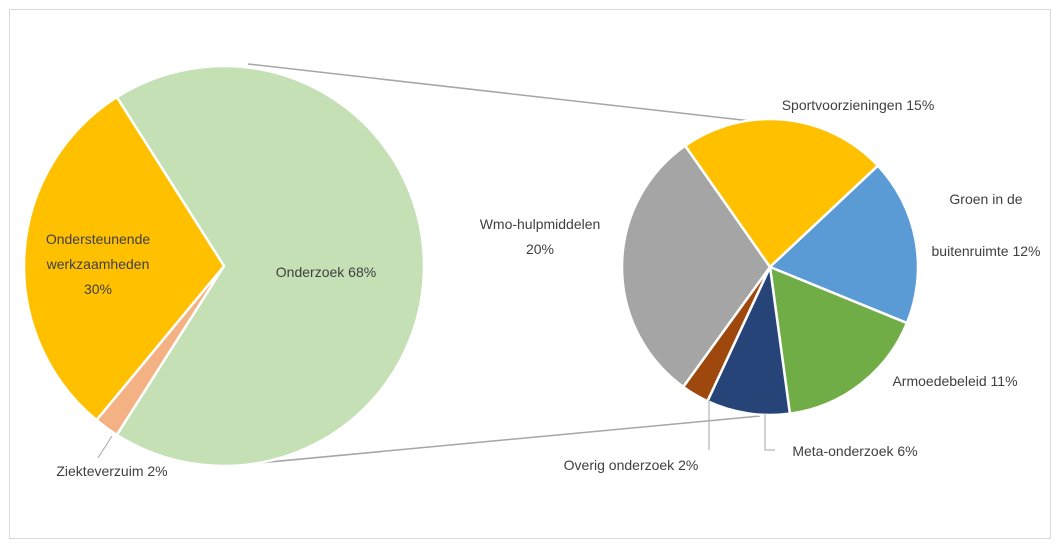 This screenshot has width=1062, height=549. I want to click on detail-slice-wmo-hulpmiddelen, so click(696, 266).